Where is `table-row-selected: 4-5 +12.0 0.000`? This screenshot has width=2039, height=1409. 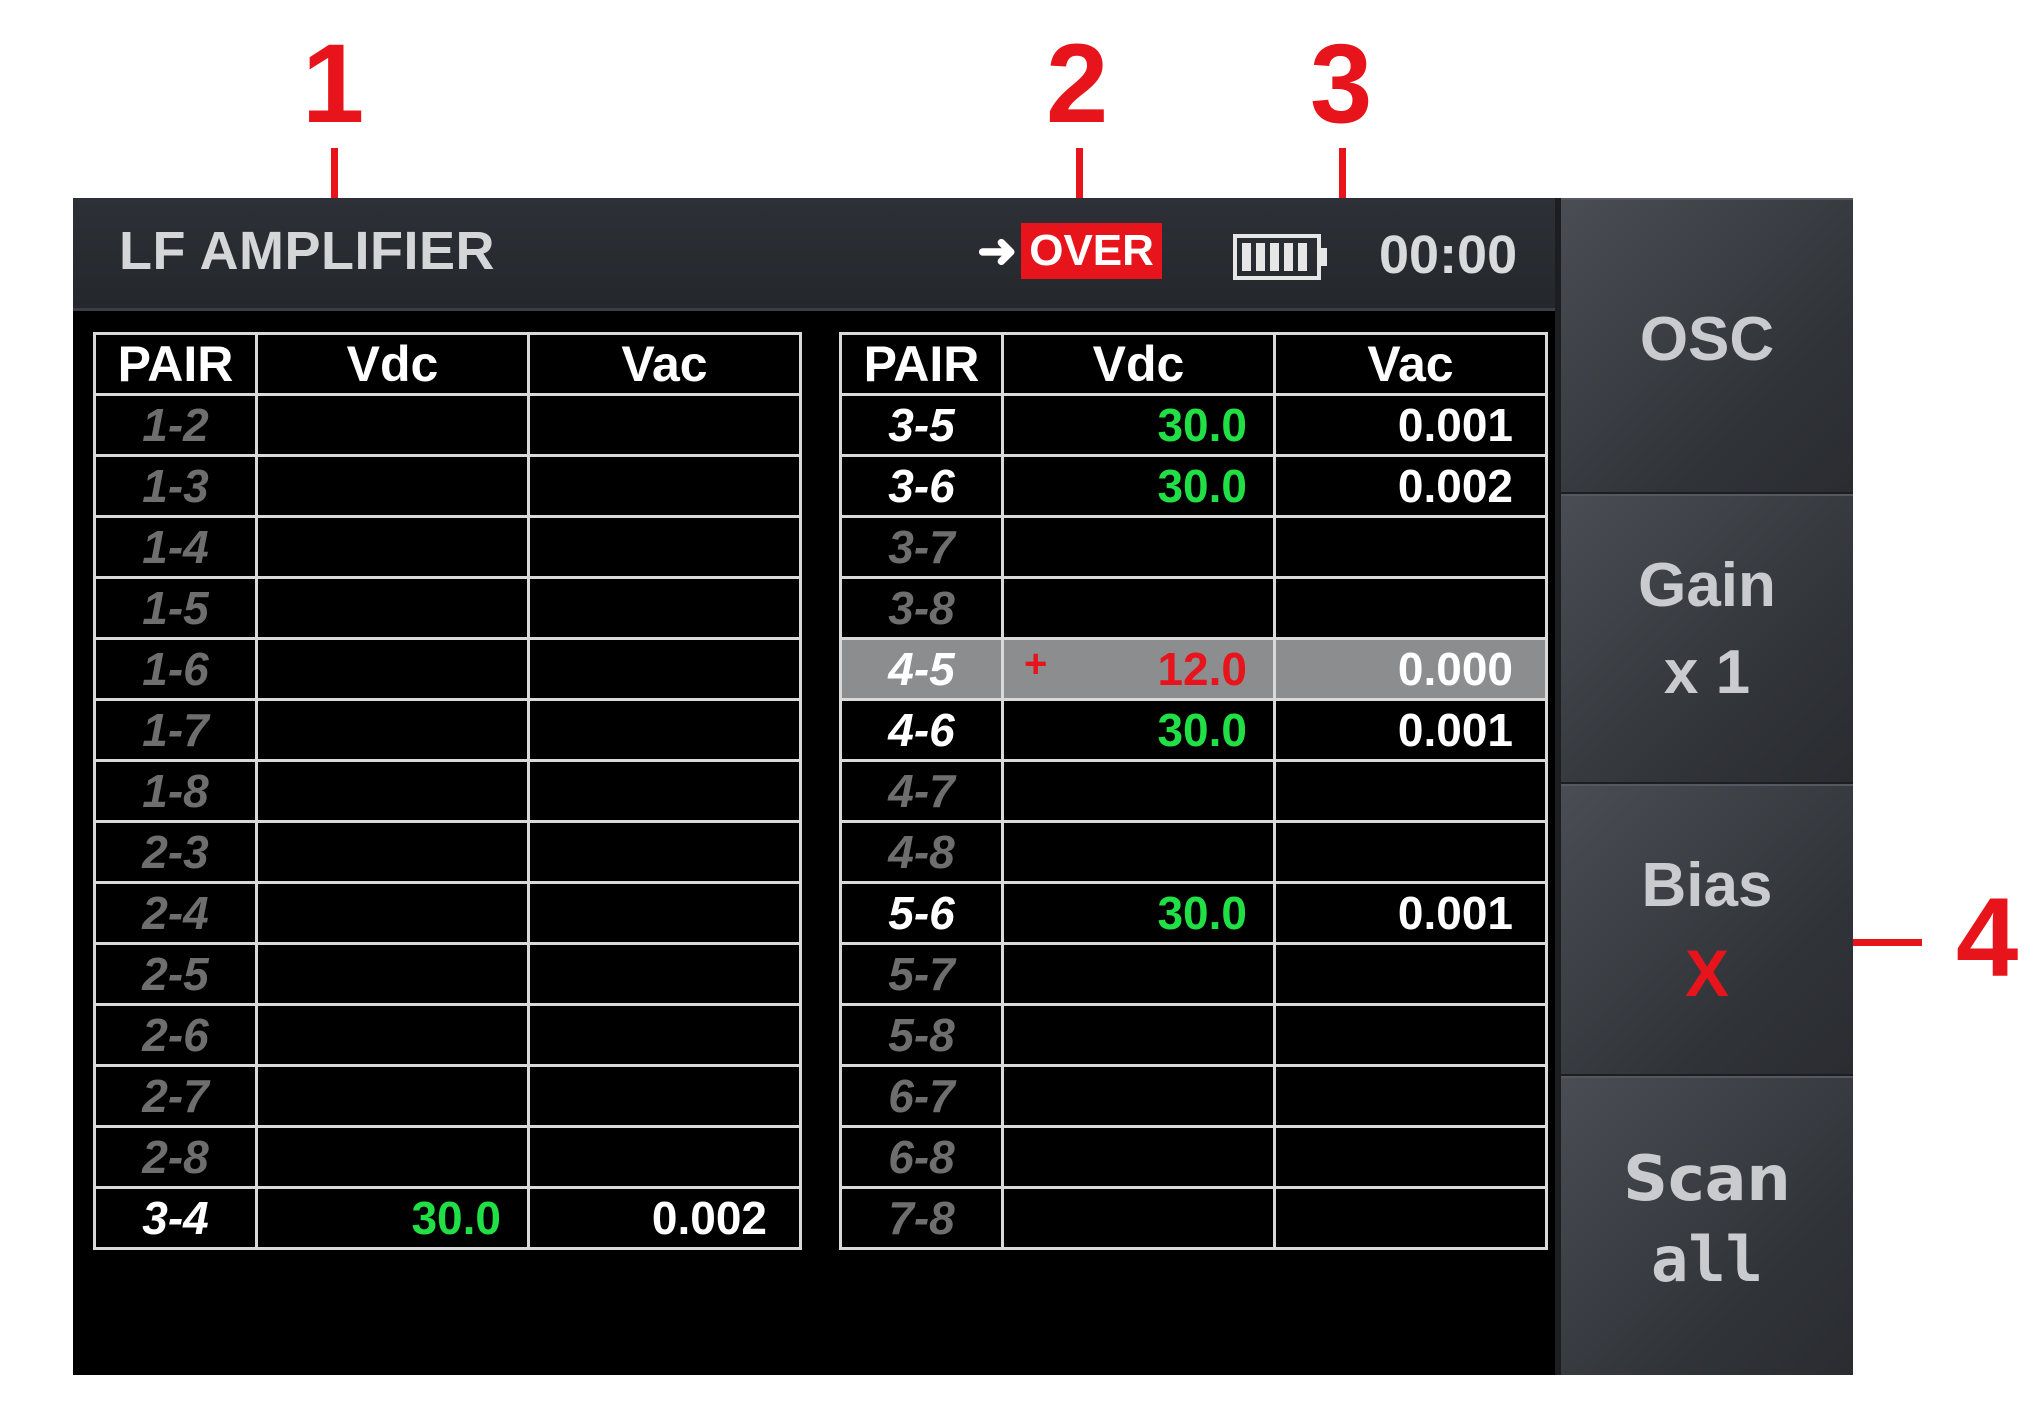 table-row-selected: 4-5 +12.0 0.000 is located at coordinates (1193, 669).